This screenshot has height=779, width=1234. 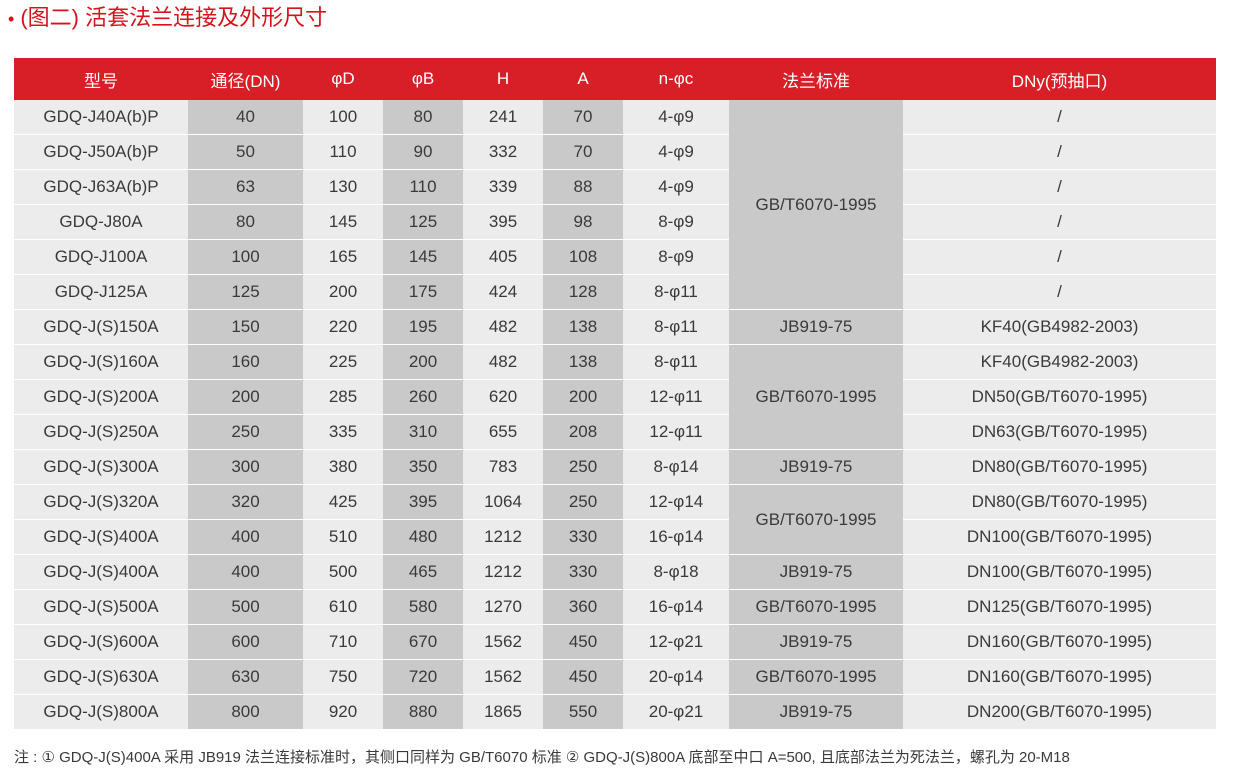 I want to click on cell-dn: 800, so click(x=245, y=712).